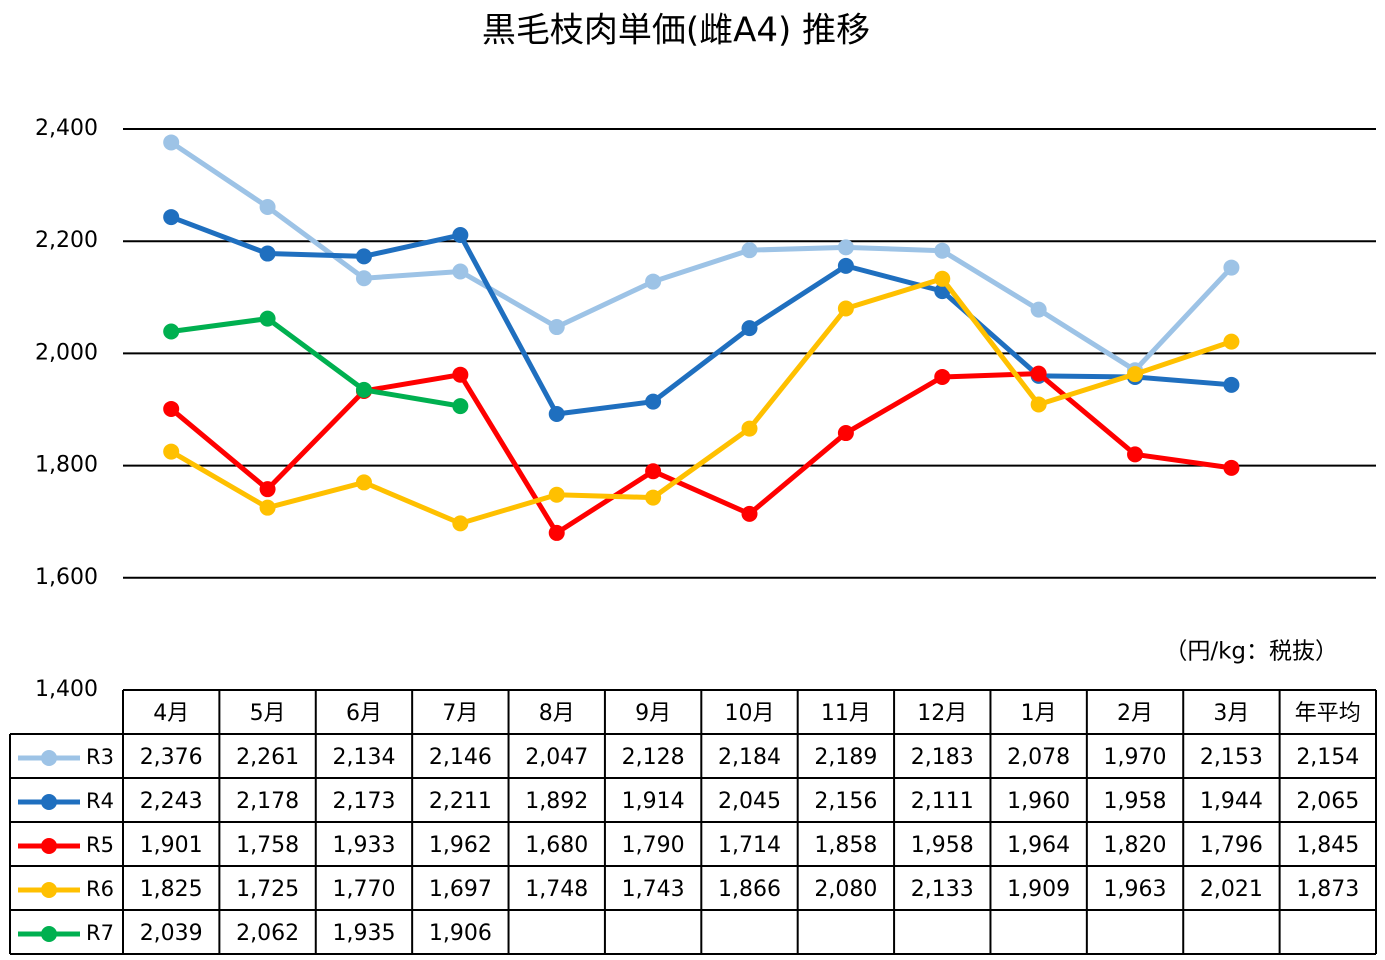  Describe the element at coordinates (460, 889) in the screenshot. I see `table-cell: 1,697` at that location.